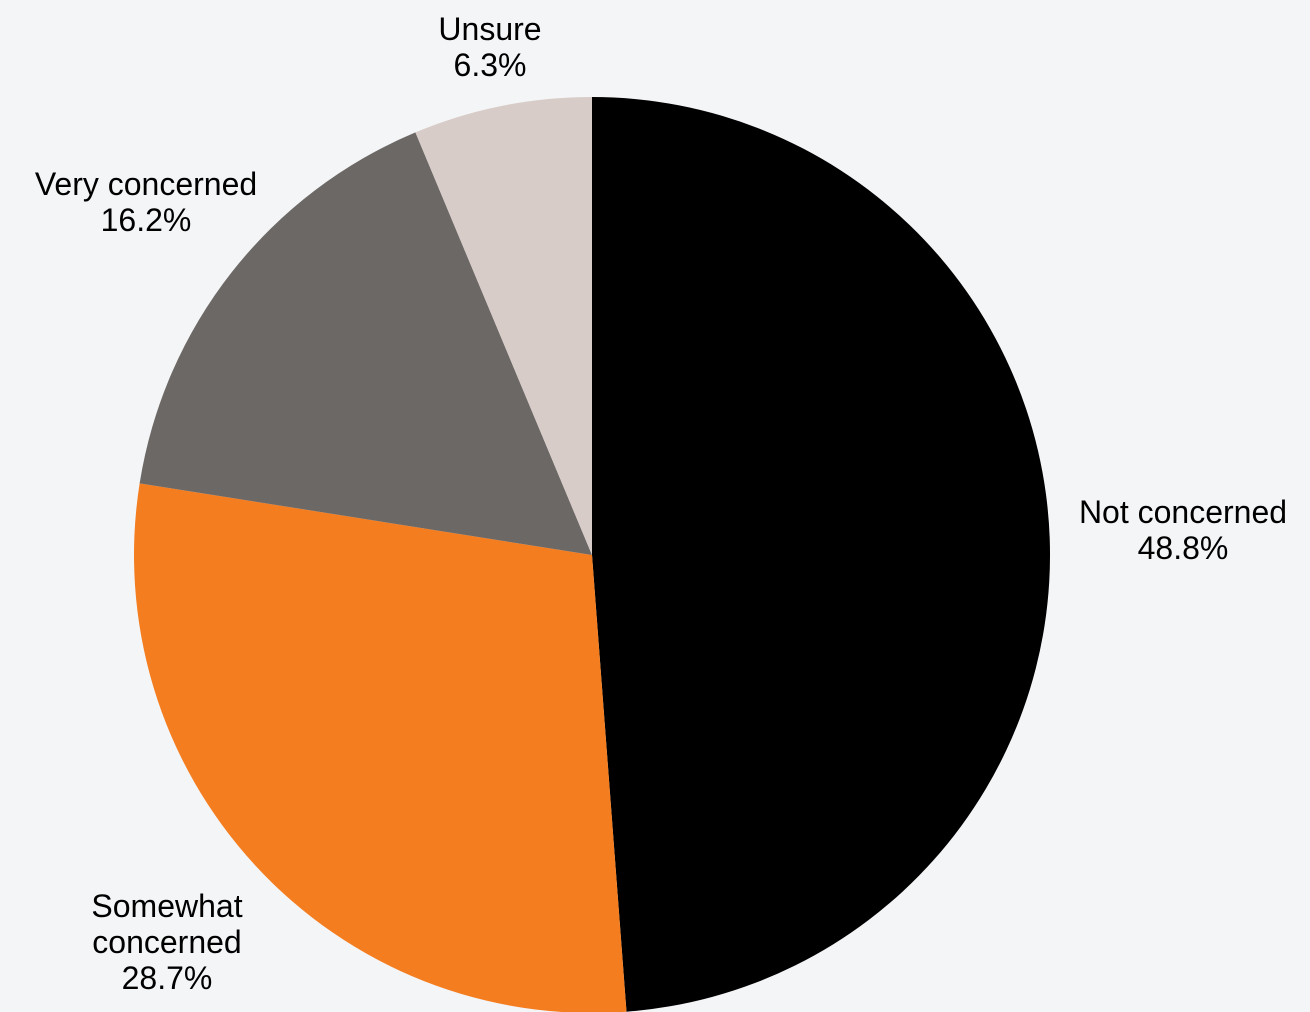  What do you see at coordinates (166, 906) in the screenshot?
I see `pie-category-label: Somewhat` at bounding box center [166, 906].